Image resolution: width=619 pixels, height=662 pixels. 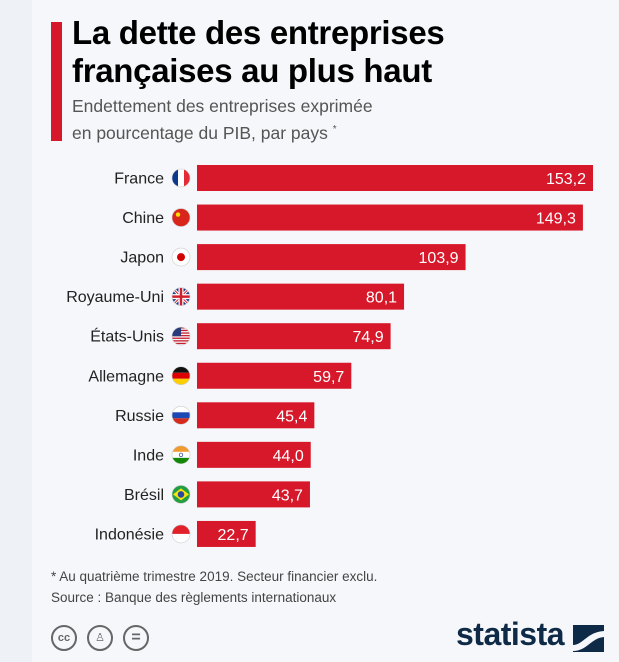 I want to click on russia-flag-icon, so click(x=181, y=415).